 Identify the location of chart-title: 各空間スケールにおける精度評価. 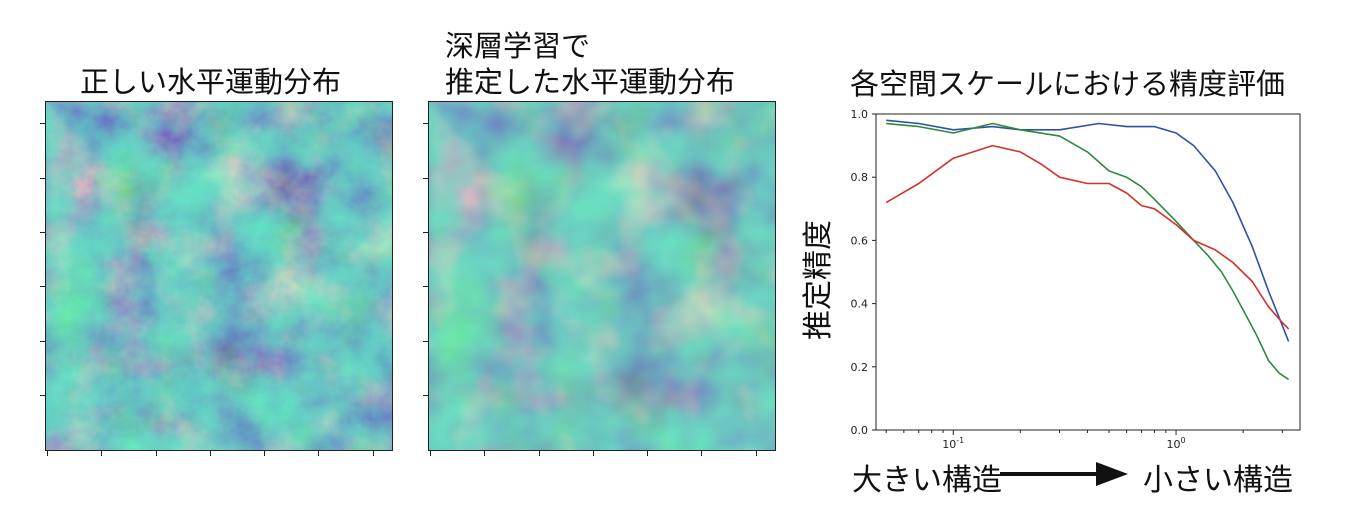
(1068, 84).